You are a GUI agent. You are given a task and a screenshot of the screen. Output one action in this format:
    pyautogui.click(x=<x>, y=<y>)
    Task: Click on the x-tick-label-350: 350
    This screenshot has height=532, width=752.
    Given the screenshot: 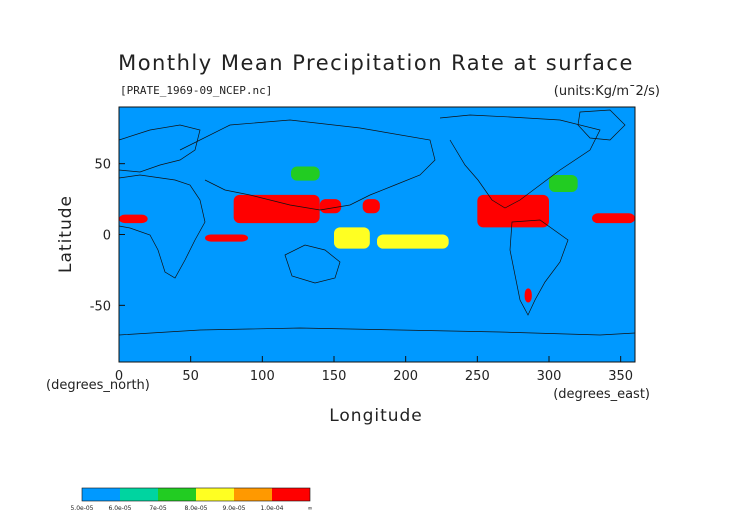 What is the action you would take?
    pyautogui.click(x=620, y=376)
    